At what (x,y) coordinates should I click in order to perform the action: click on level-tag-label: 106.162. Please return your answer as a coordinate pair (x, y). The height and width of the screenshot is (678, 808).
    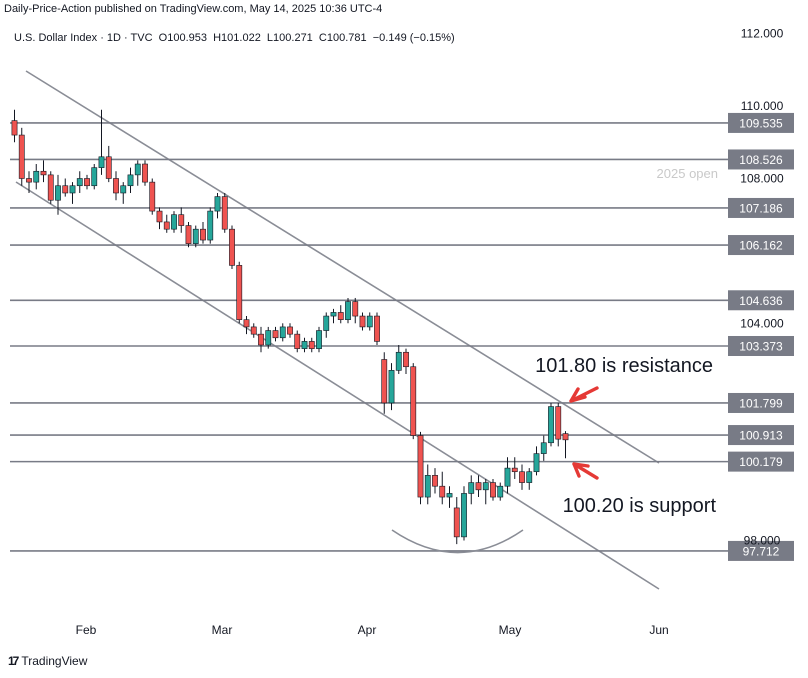
    Looking at the image, I should click on (761, 246).